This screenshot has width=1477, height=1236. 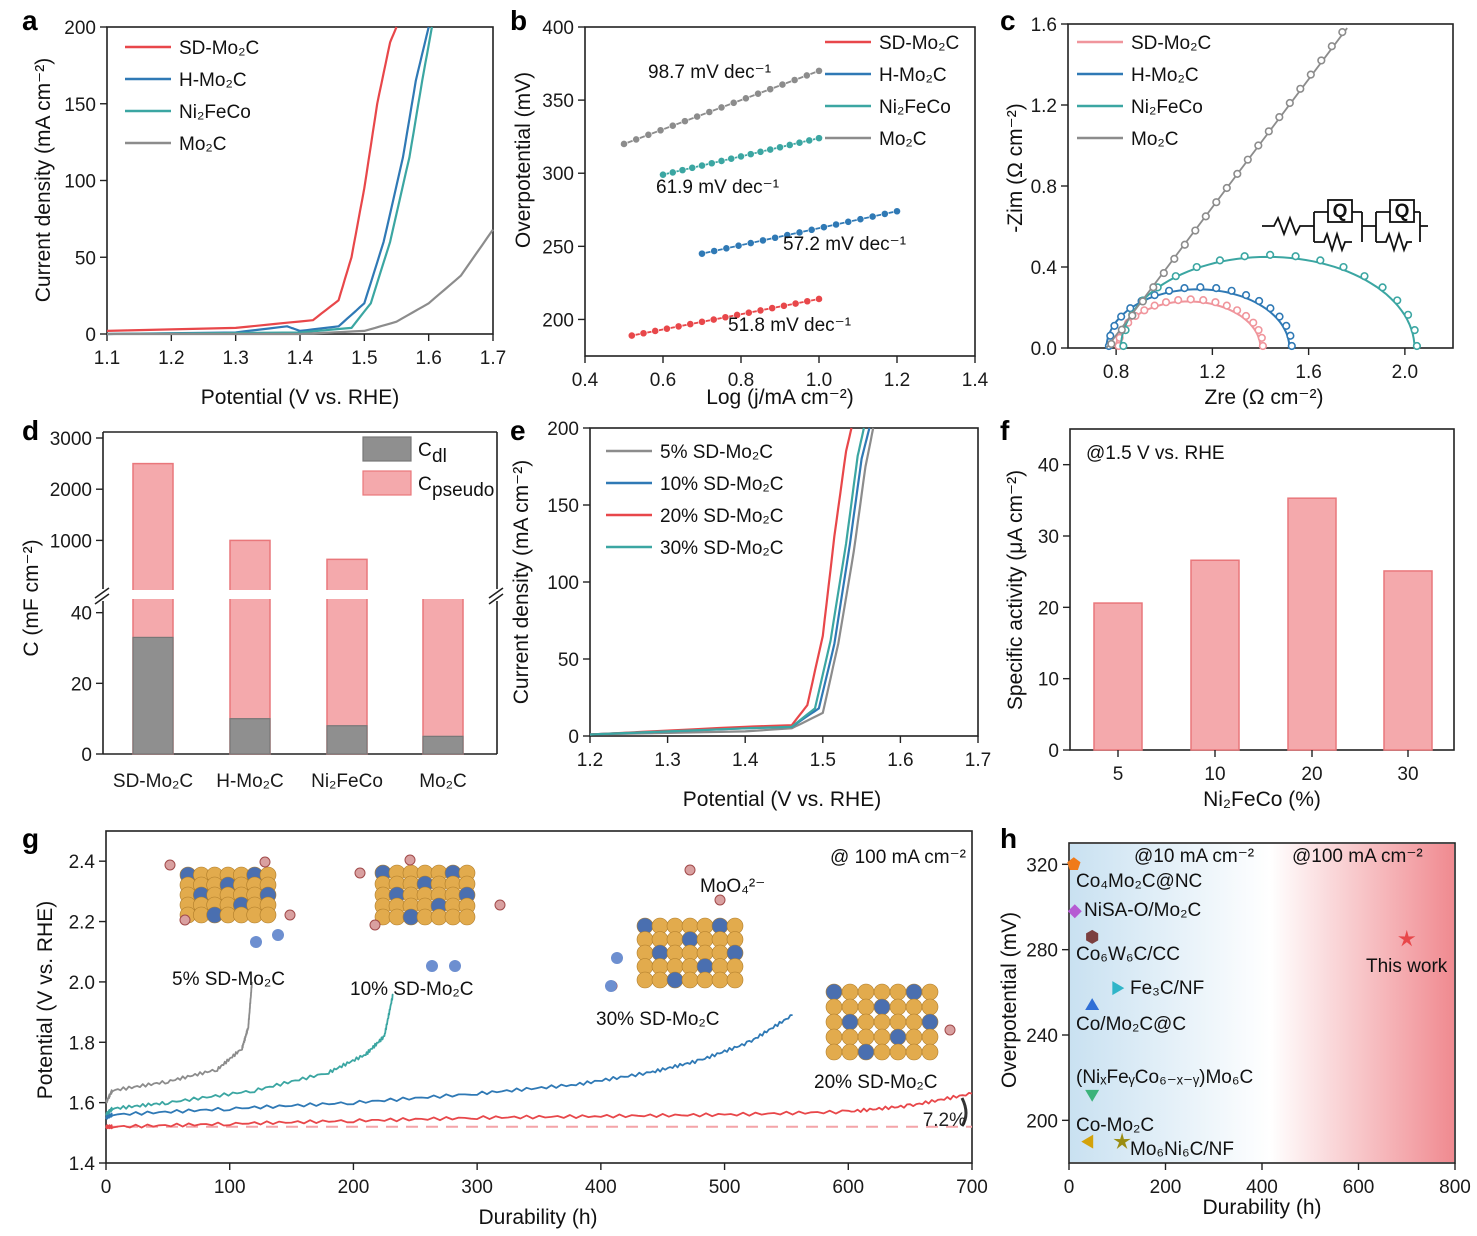 What do you see at coordinates (347, 781) in the screenshot?
I see `panel-d-category-label-2: Ni₂FeCo` at bounding box center [347, 781].